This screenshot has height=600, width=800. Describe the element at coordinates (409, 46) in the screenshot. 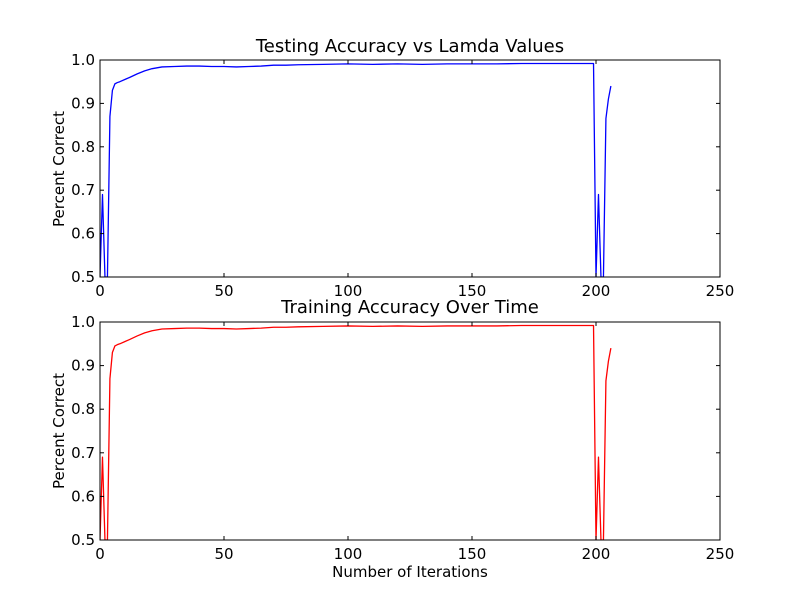

I see `chart-title: Testing Accuracy vs Lamda Values` at that location.